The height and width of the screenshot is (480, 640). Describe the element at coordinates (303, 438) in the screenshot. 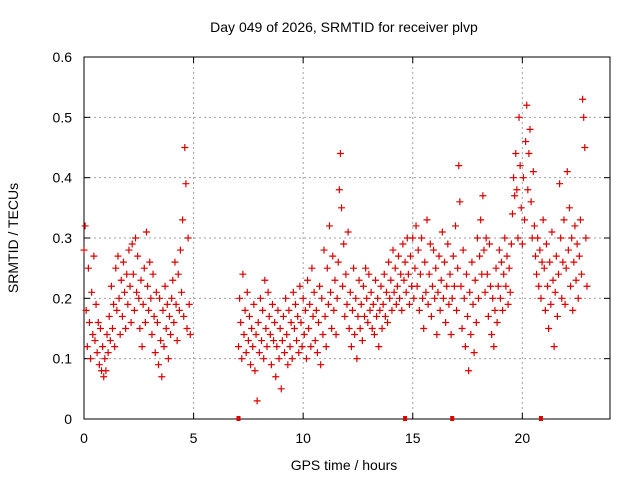

I see `x-tick-label: 10` at that location.